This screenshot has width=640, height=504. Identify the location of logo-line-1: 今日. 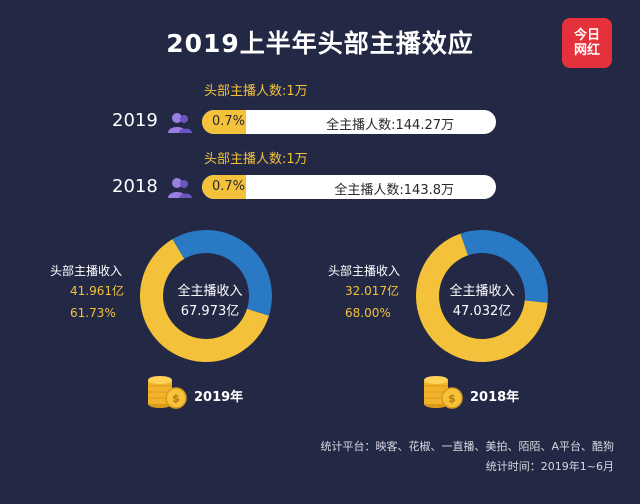
(586, 35).